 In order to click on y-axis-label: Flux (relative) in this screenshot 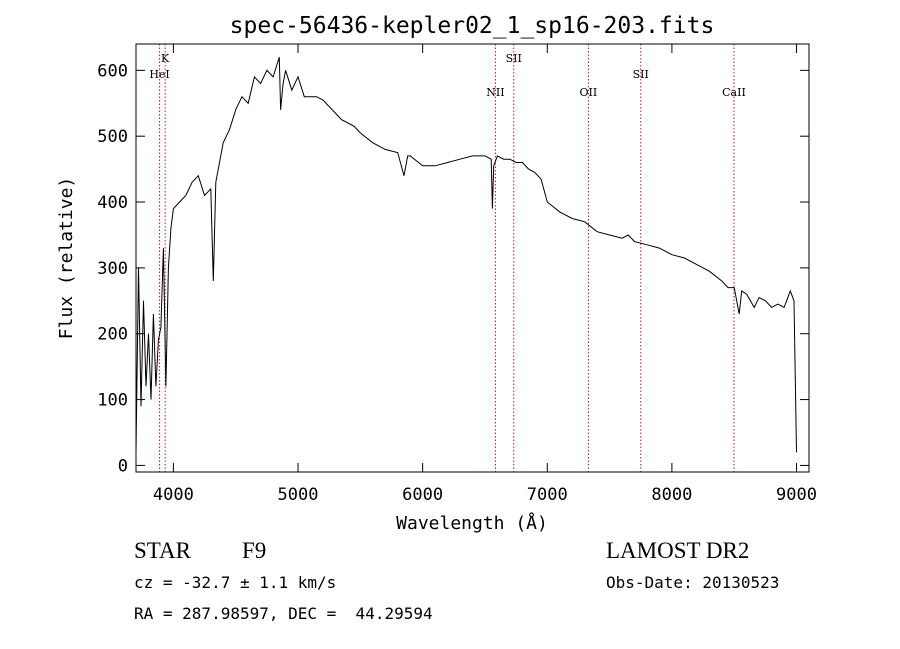, I will do `click(66, 258)`.